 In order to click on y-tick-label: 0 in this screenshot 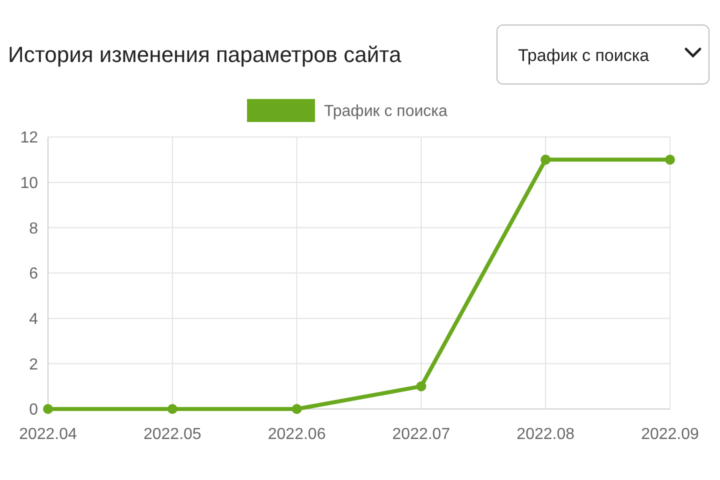, I will do `click(33, 410)`.